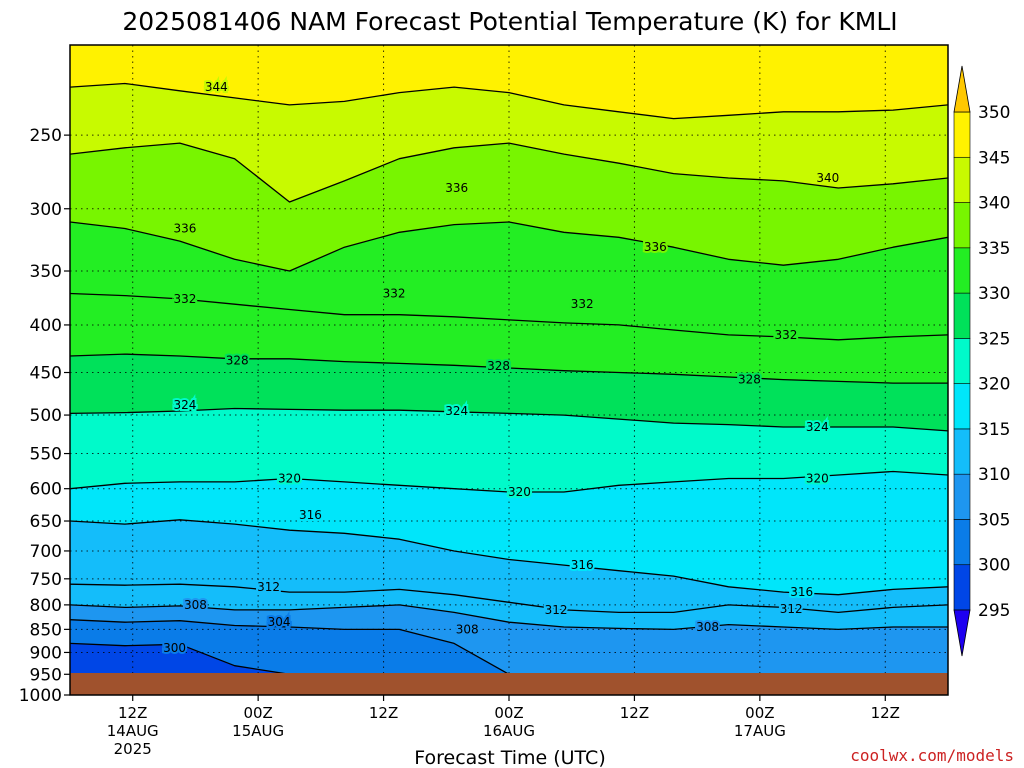 This screenshot has width=1024, height=768. I want to click on y-tick-label: 650, so click(46, 522).